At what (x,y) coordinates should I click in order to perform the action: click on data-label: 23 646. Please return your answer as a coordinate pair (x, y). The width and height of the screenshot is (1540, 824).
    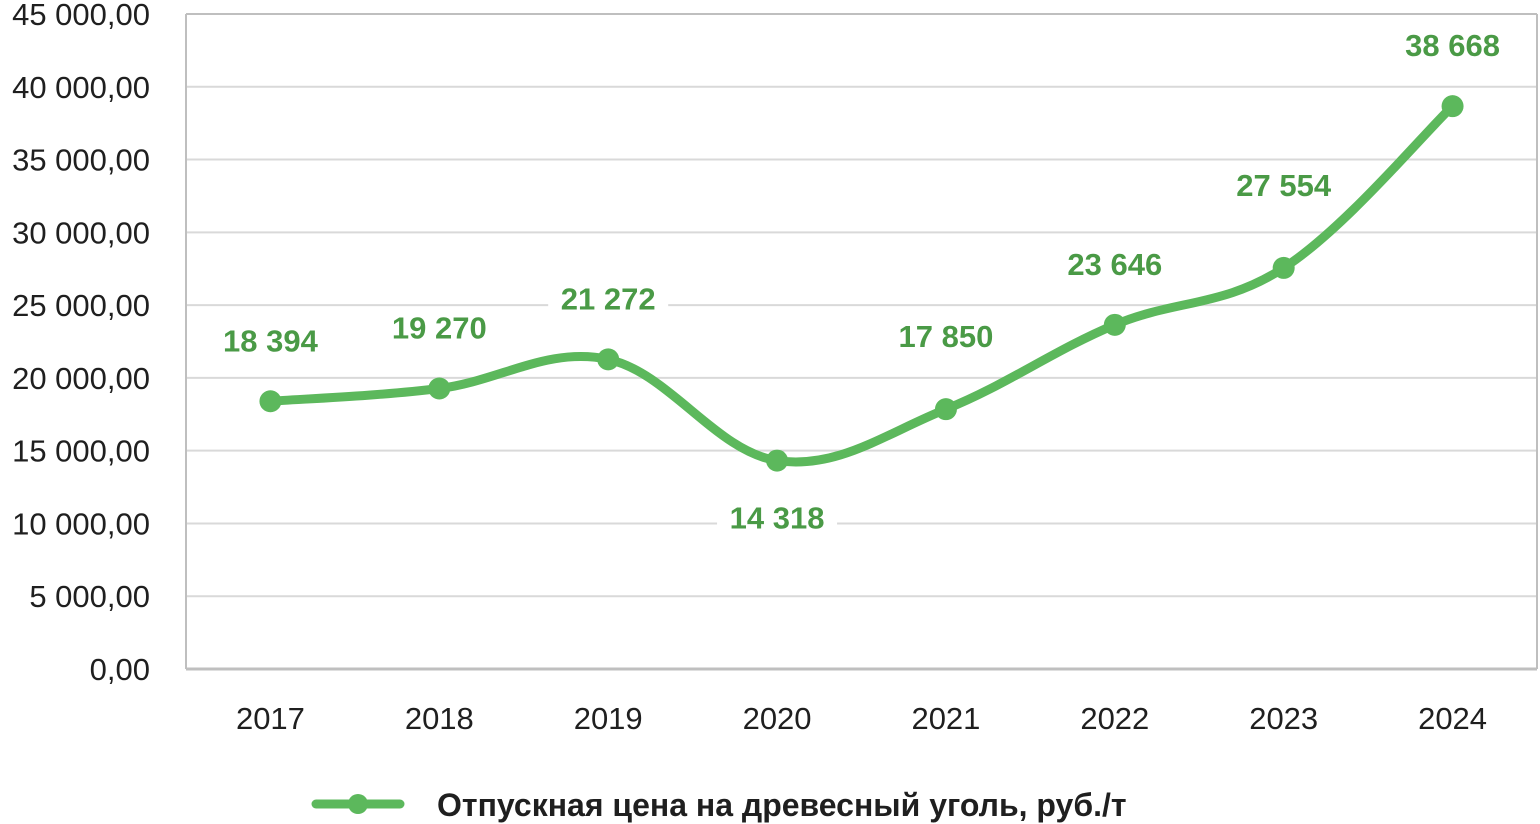
    Looking at the image, I should click on (1114, 264).